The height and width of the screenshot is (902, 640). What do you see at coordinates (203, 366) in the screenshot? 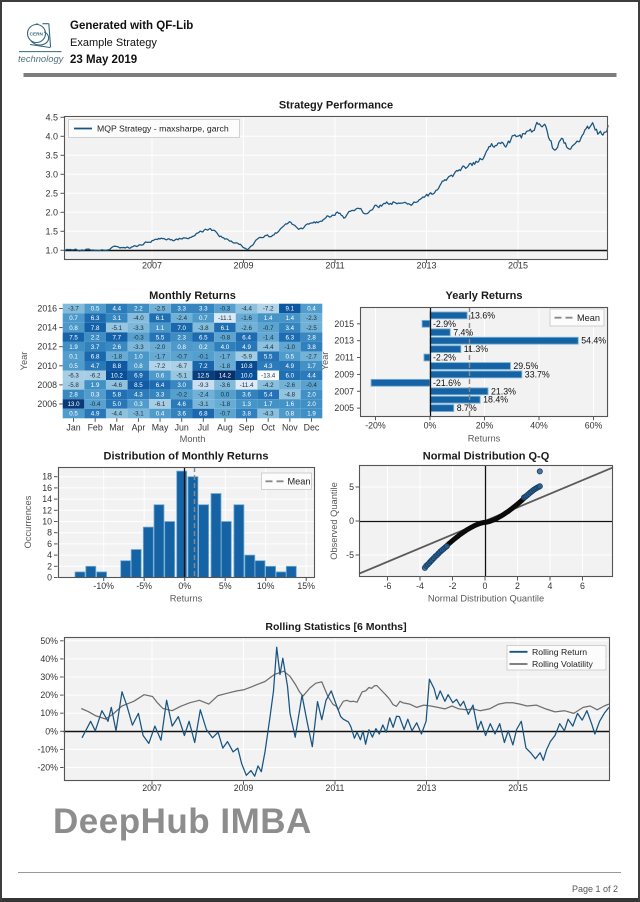
I see `svg-text: 7.2` at bounding box center [203, 366].